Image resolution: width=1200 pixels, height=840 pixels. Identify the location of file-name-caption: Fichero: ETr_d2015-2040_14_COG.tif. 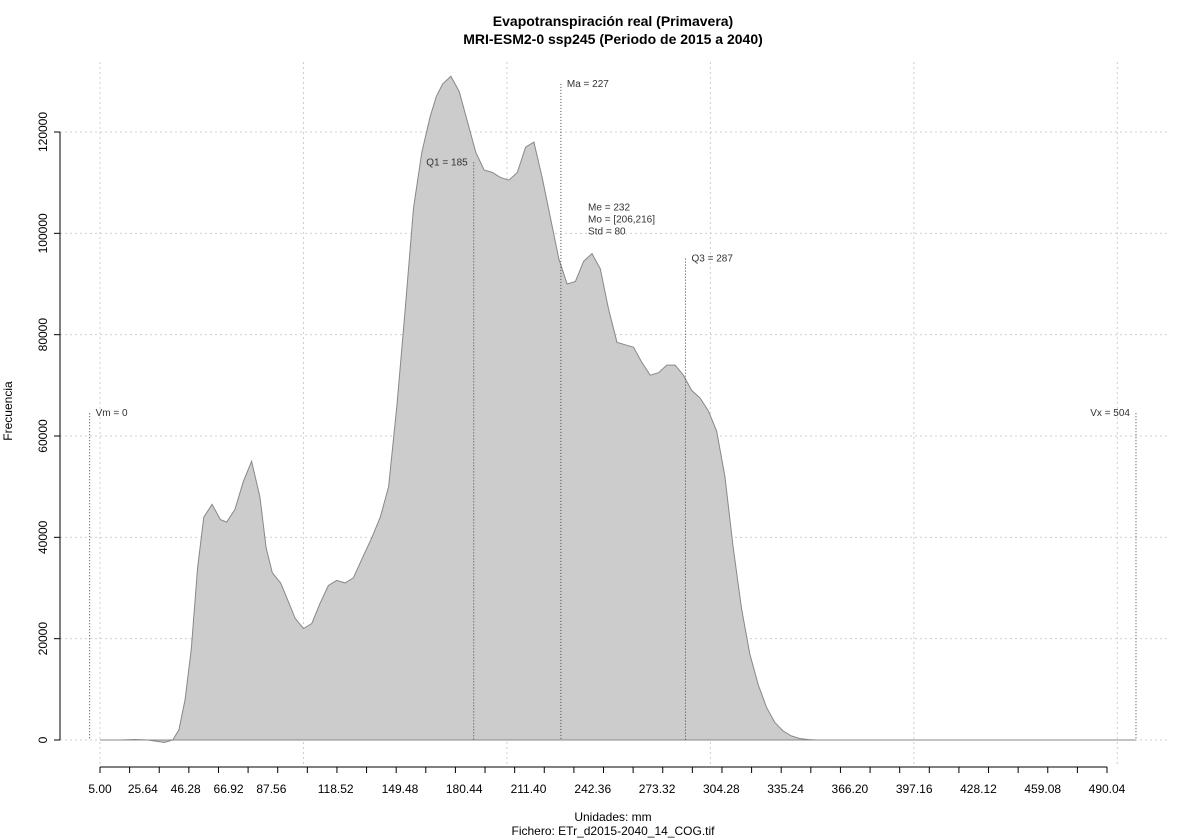
(613, 831).